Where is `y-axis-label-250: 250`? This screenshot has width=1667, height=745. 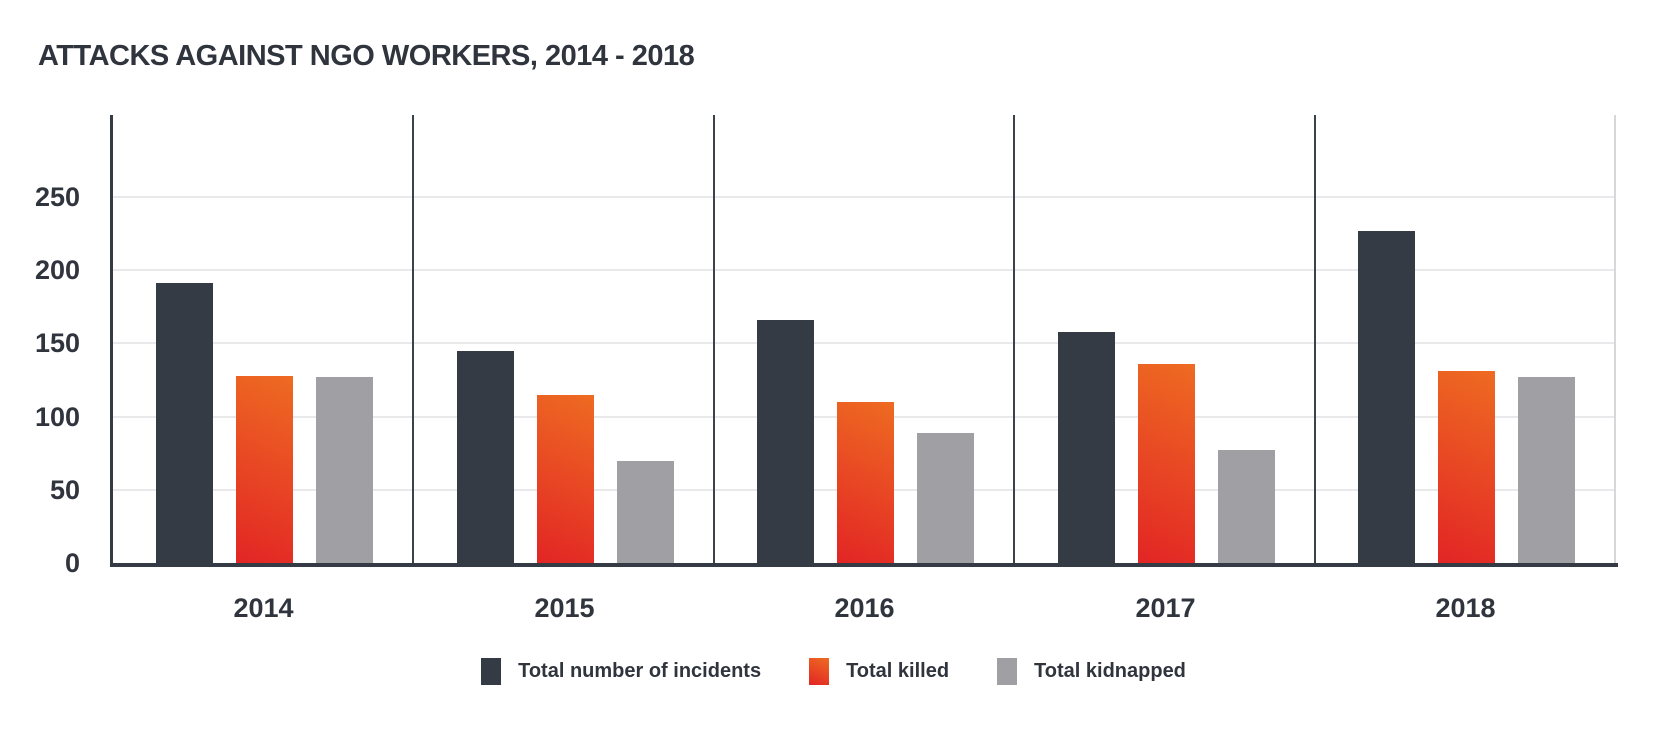 y-axis-label-250: 250 is located at coordinates (57, 197).